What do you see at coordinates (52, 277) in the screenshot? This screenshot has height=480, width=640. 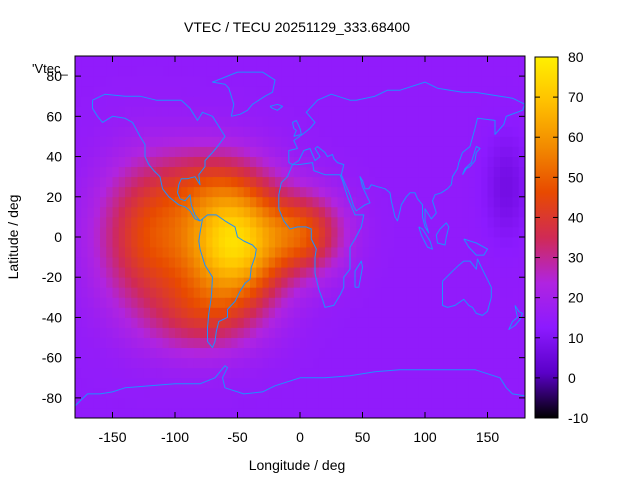 I see `y-tick-label: -20` at bounding box center [52, 277].